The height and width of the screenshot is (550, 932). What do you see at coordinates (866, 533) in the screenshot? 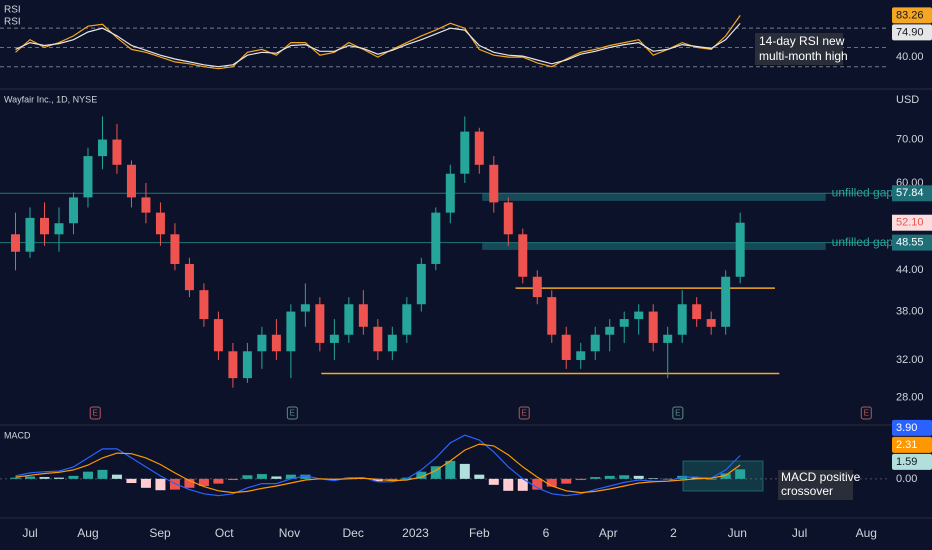
I see `x-tick-label: Aug` at bounding box center [866, 533].